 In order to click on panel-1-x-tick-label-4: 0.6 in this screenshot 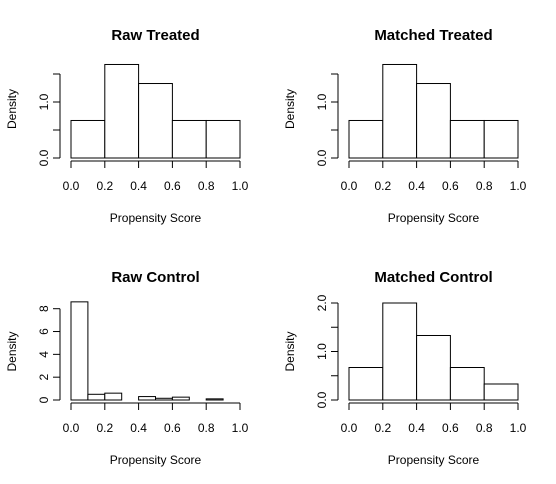, I will do `click(172, 186)`.